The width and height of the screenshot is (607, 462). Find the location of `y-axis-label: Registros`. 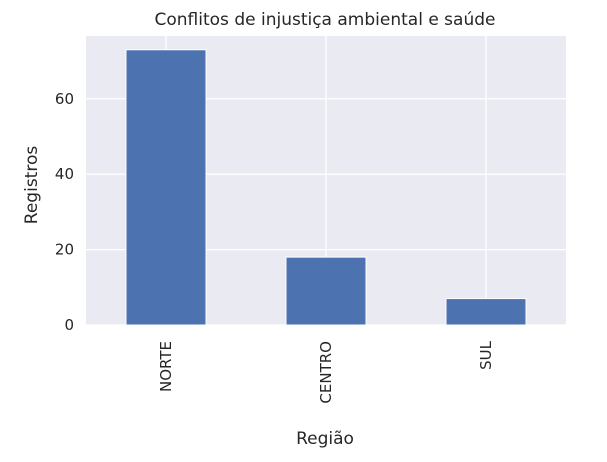

y-axis-label: Registros is located at coordinates (32, 185).